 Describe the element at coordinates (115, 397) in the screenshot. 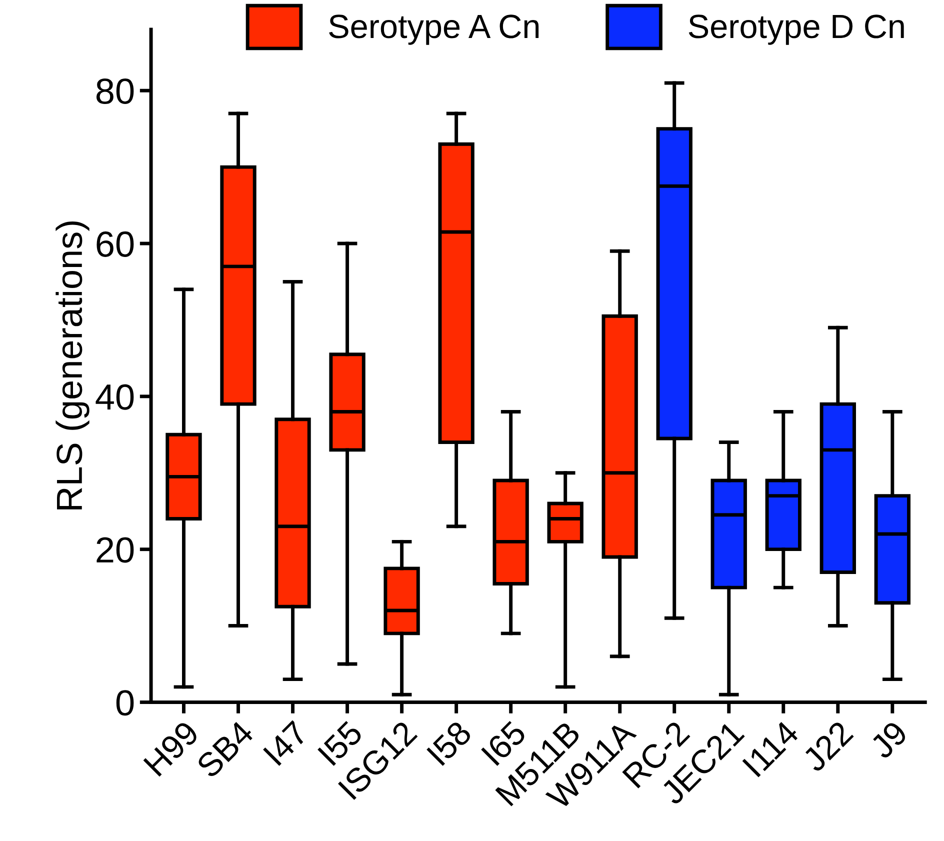

I see `y-tick-label: 40` at that location.